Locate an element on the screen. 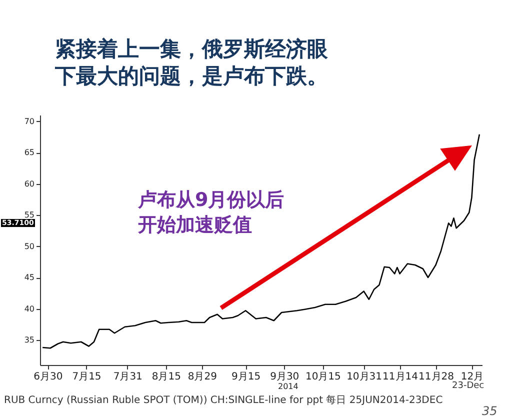  x-tick-label: 8月15 is located at coordinates (166, 377).